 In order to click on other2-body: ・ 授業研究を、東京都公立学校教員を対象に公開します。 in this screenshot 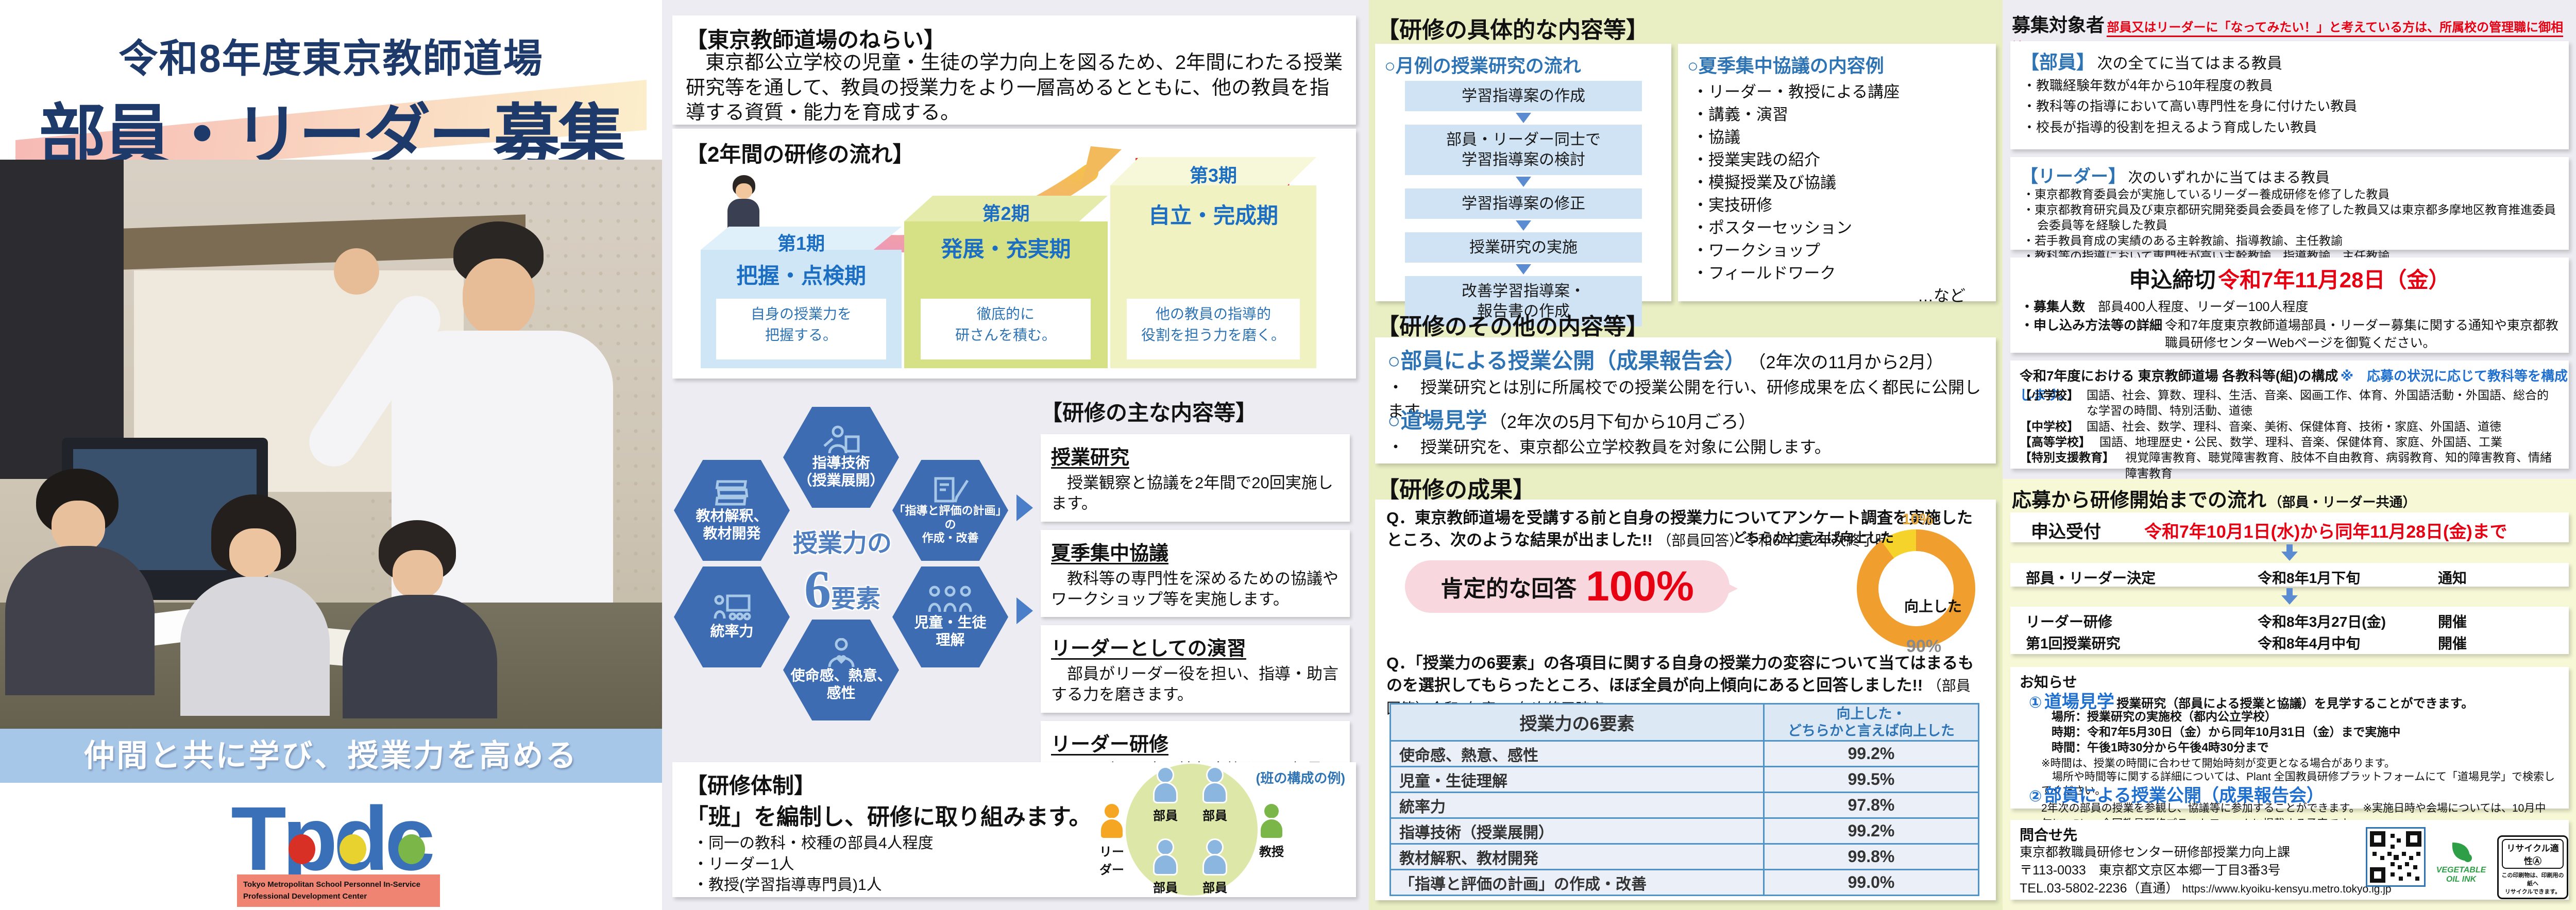, I will do `click(1609, 447)`.